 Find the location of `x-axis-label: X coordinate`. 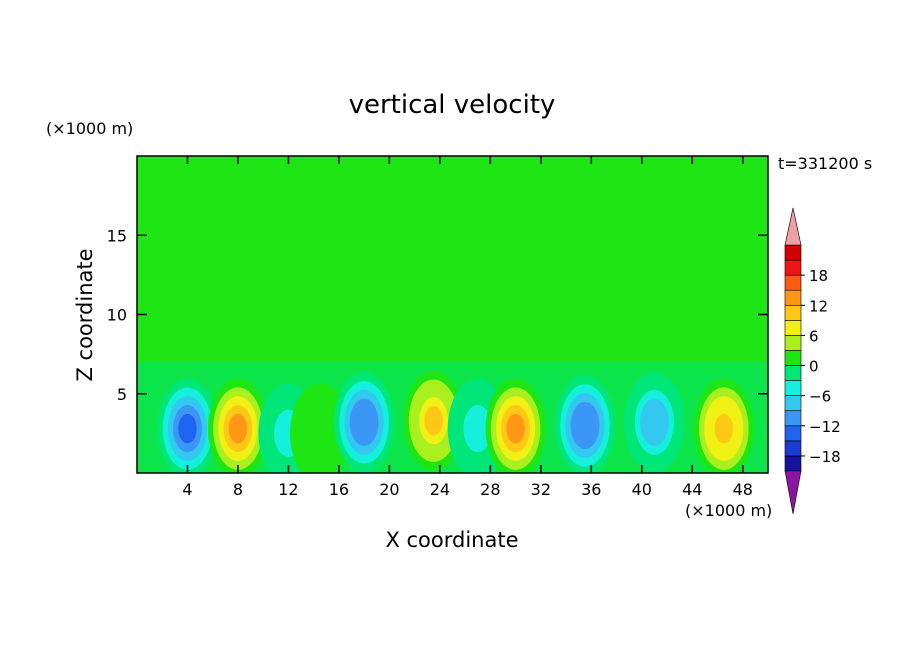

x-axis-label: X coordinate is located at coordinates (451, 540).